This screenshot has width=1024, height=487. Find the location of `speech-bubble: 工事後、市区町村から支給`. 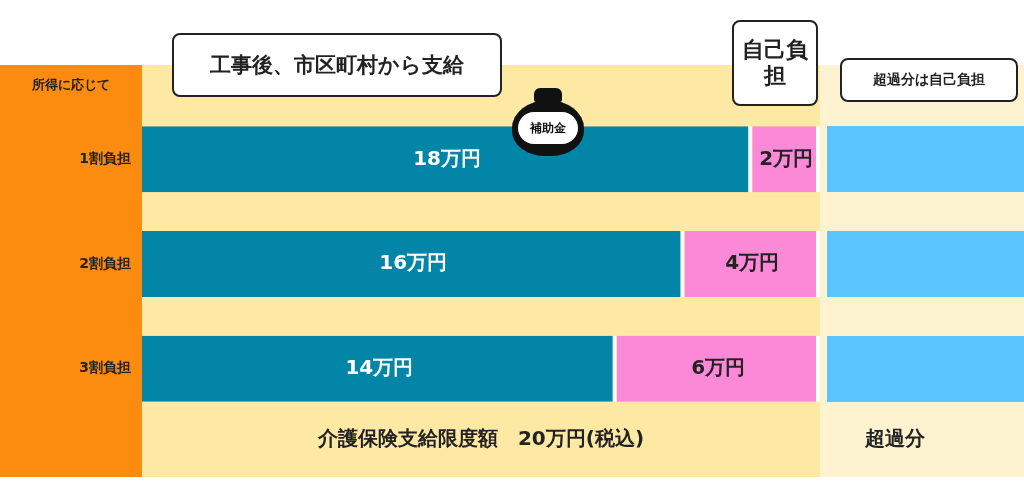

speech-bubble: 工事後、市区町村から支給 is located at coordinates (337, 65).